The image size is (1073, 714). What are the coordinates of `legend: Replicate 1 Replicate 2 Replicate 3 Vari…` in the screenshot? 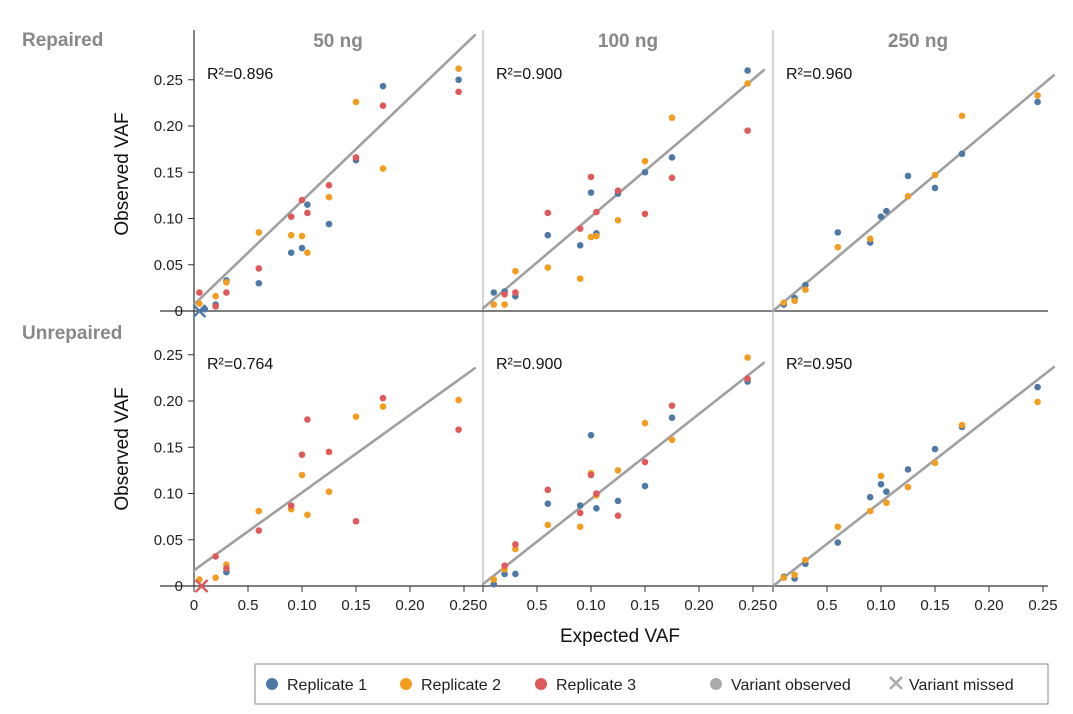 It's located at (651, 684).